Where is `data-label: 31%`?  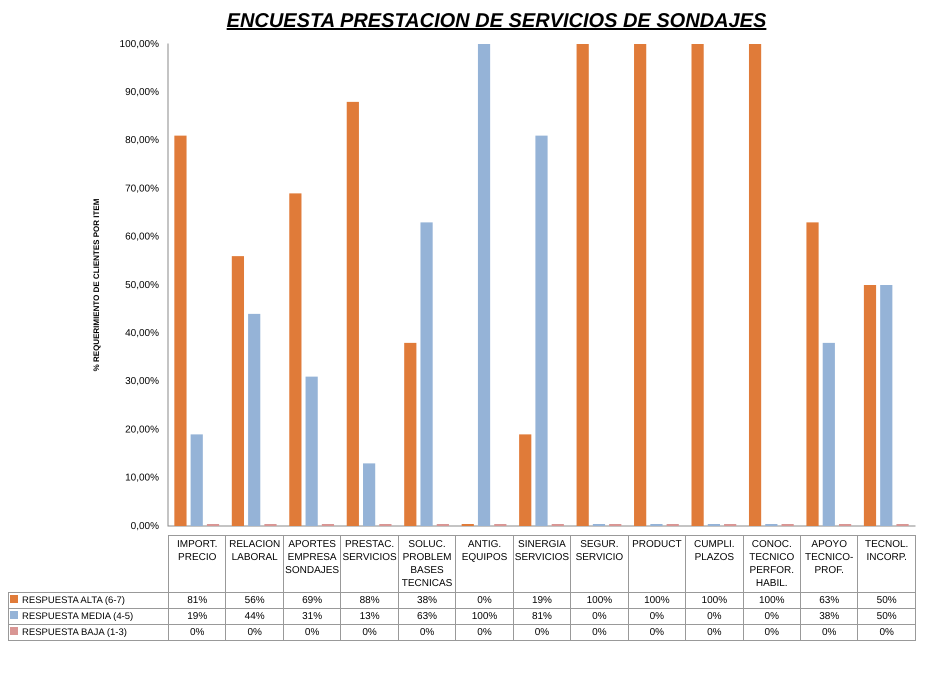
data-label: 31% is located at coordinates (312, 616).